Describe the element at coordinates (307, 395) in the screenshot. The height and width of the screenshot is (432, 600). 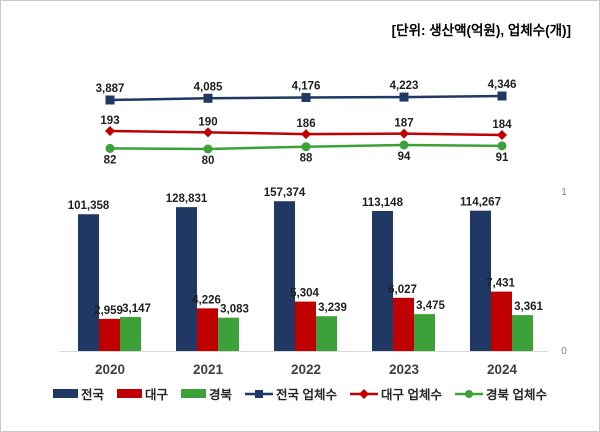
I see `legend-label-jeonguk-upchesu: 전국 업체수` at that location.